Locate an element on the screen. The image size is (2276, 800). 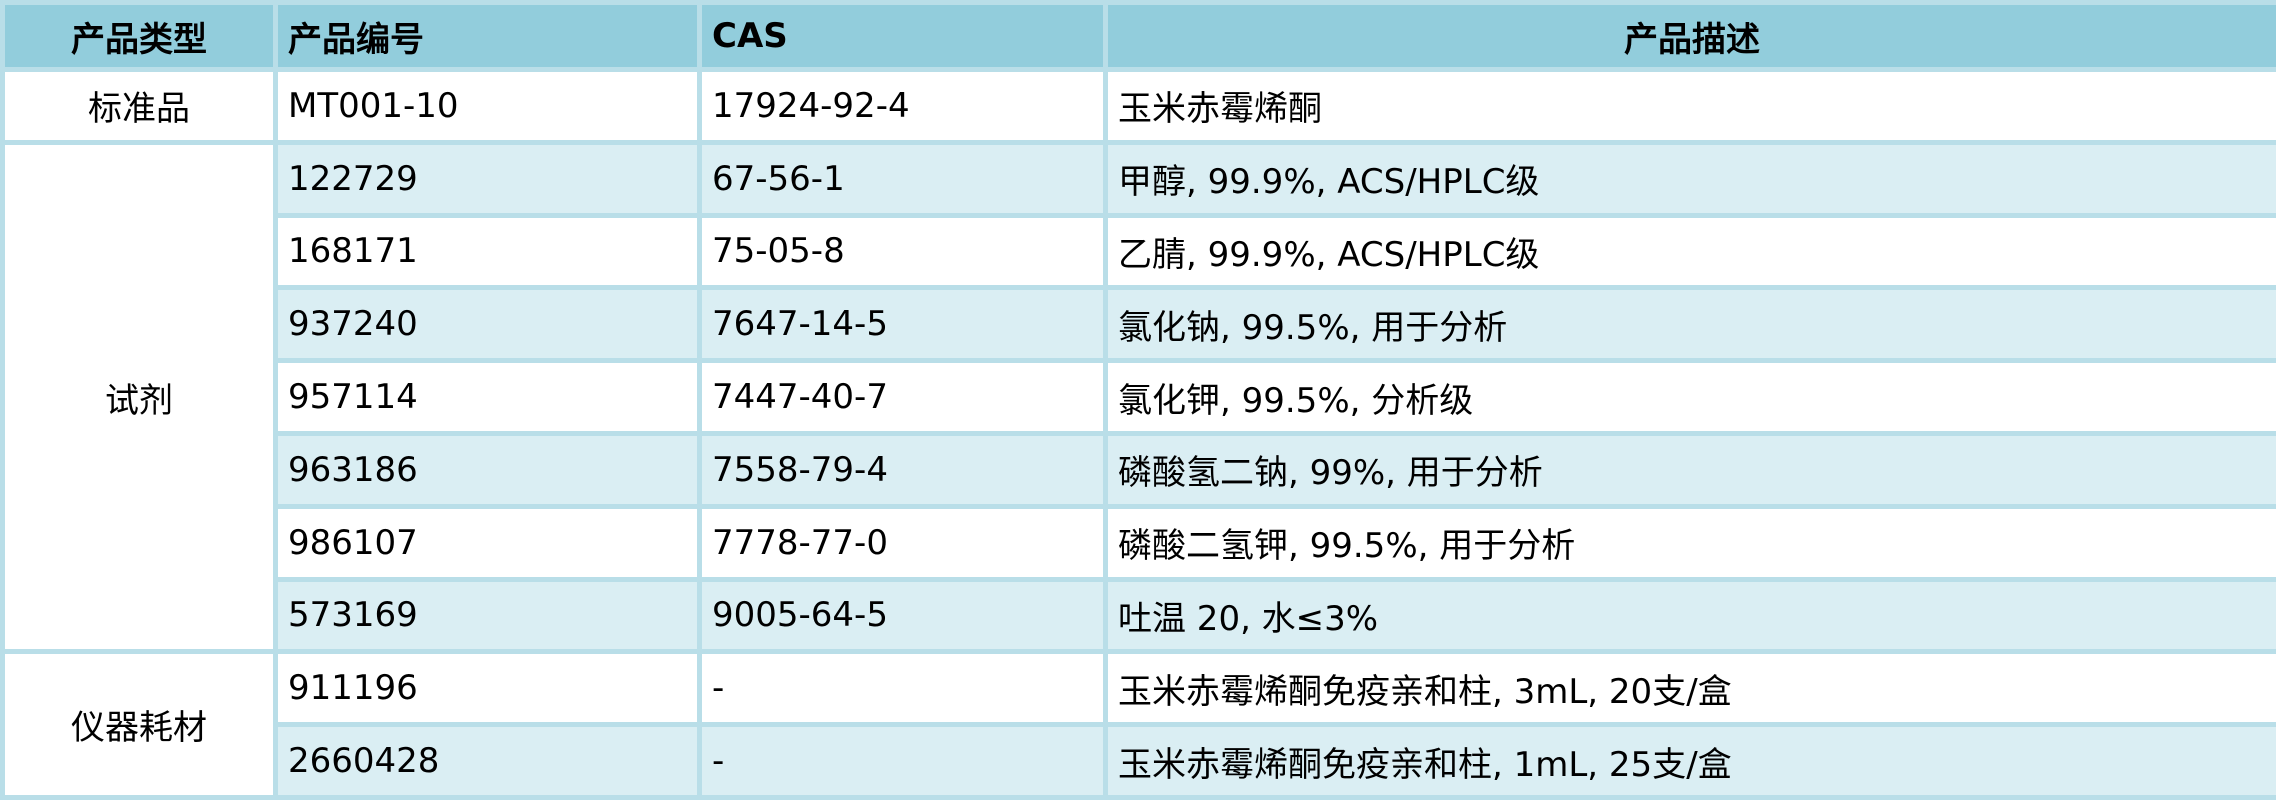
product-id-cell: 168171 is located at coordinates (487, 251).